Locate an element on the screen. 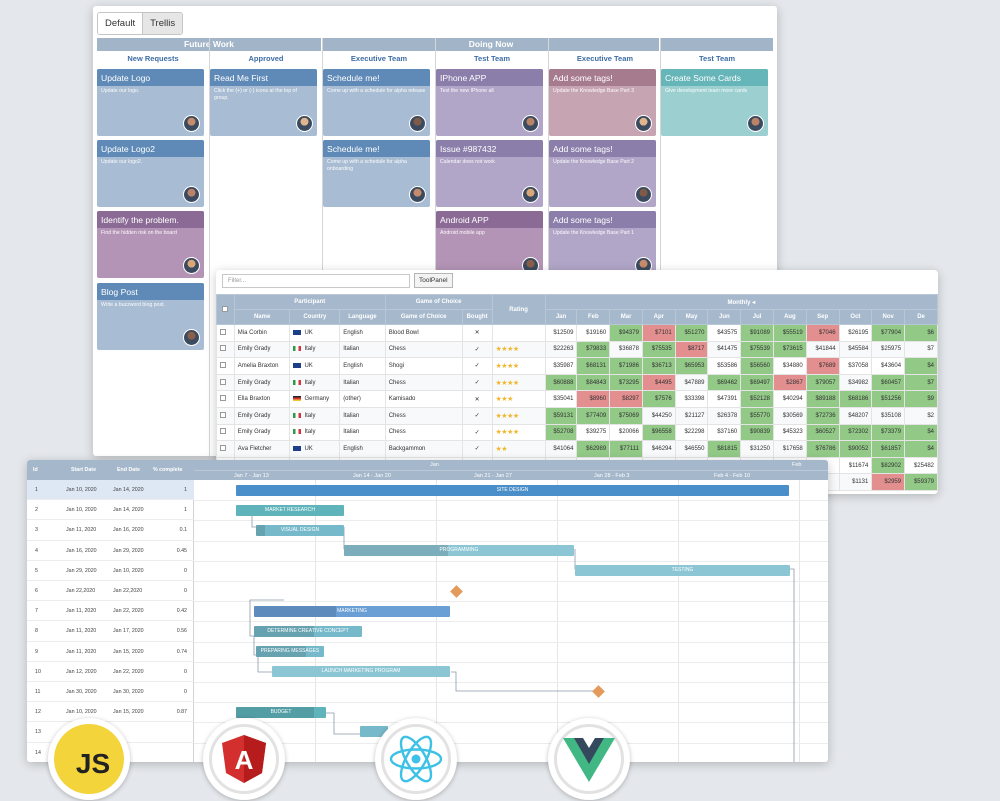  header-end-date: End Date is located at coordinates (128, 470).